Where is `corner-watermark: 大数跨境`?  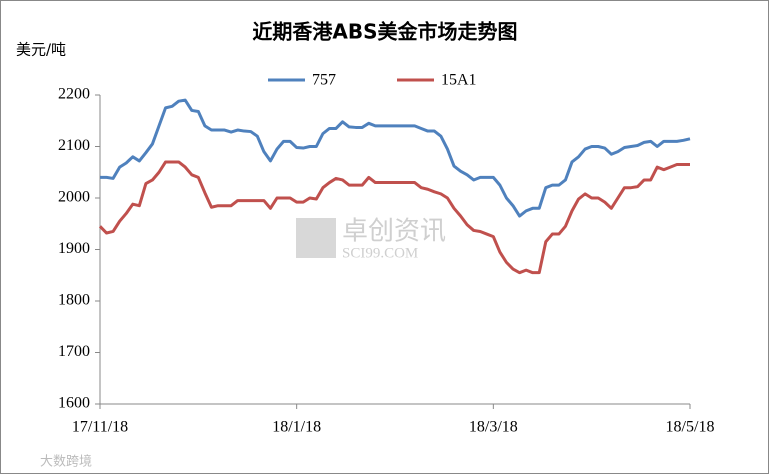 corner-watermark: 大数跨境 is located at coordinates (66, 462).